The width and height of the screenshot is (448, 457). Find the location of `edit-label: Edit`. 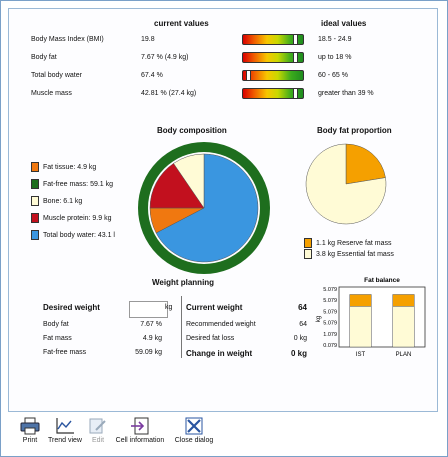

edit-label: Edit is located at coordinates (98, 440).